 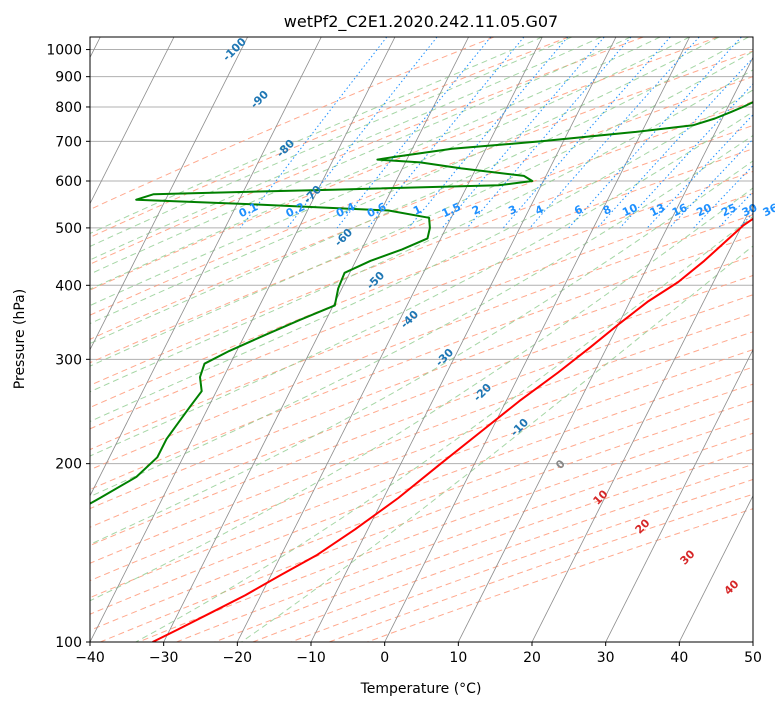 I want to click on y-tick-label: 900, so click(x=68, y=78).